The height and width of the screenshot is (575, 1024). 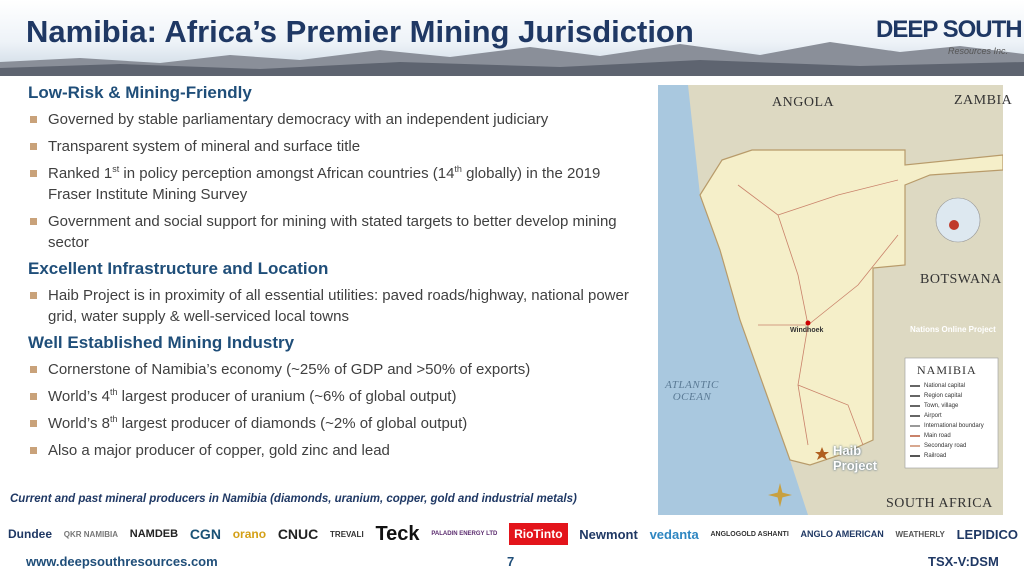 What do you see at coordinates (511, 561) in the screenshot?
I see `page-number: 7` at bounding box center [511, 561].